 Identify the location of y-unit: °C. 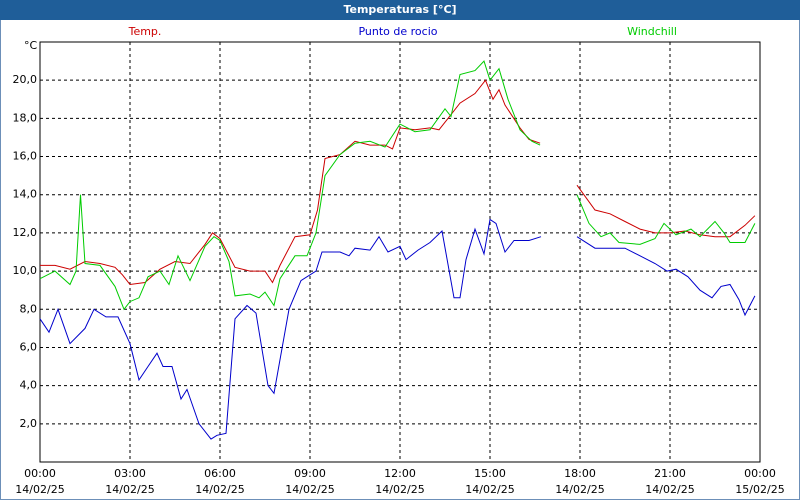
(31, 45).